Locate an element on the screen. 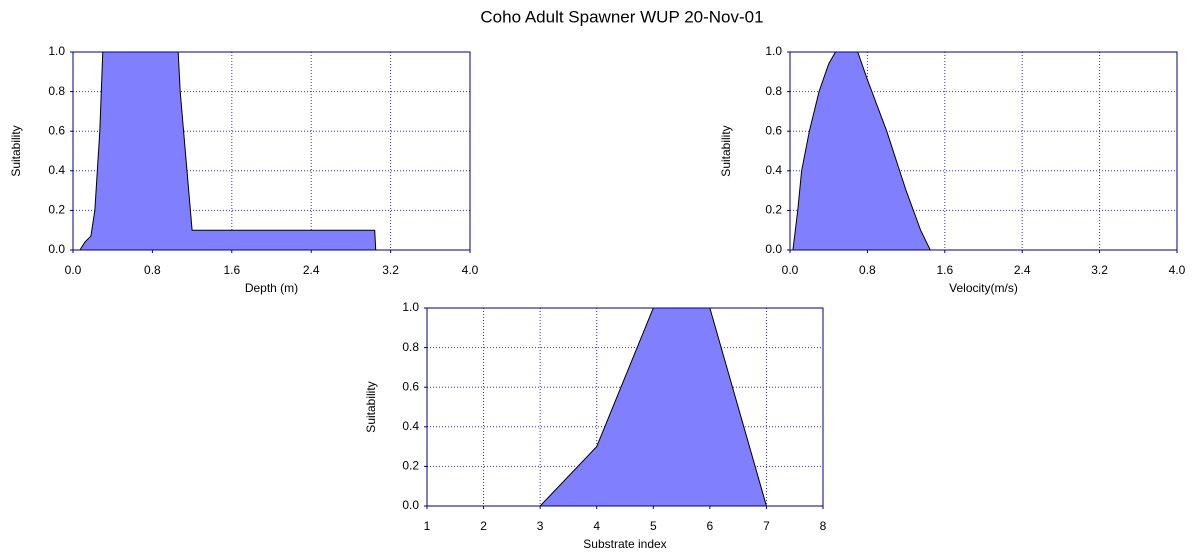  x-tick-label: 7 is located at coordinates (766, 526).